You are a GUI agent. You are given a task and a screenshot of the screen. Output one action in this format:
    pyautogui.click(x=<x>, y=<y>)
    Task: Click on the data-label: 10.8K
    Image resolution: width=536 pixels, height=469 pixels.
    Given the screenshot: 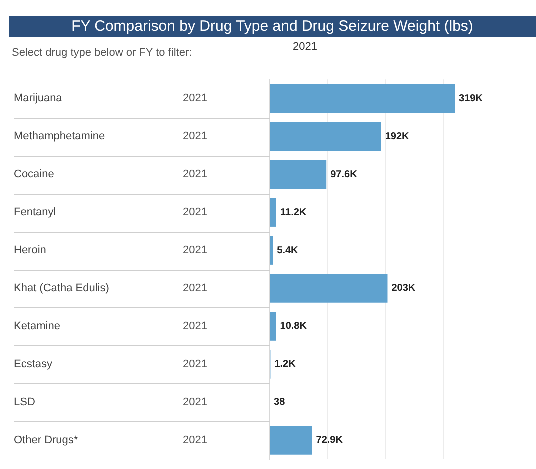 What is the action you would take?
    pyautogui.click(x=294, y=326)
    